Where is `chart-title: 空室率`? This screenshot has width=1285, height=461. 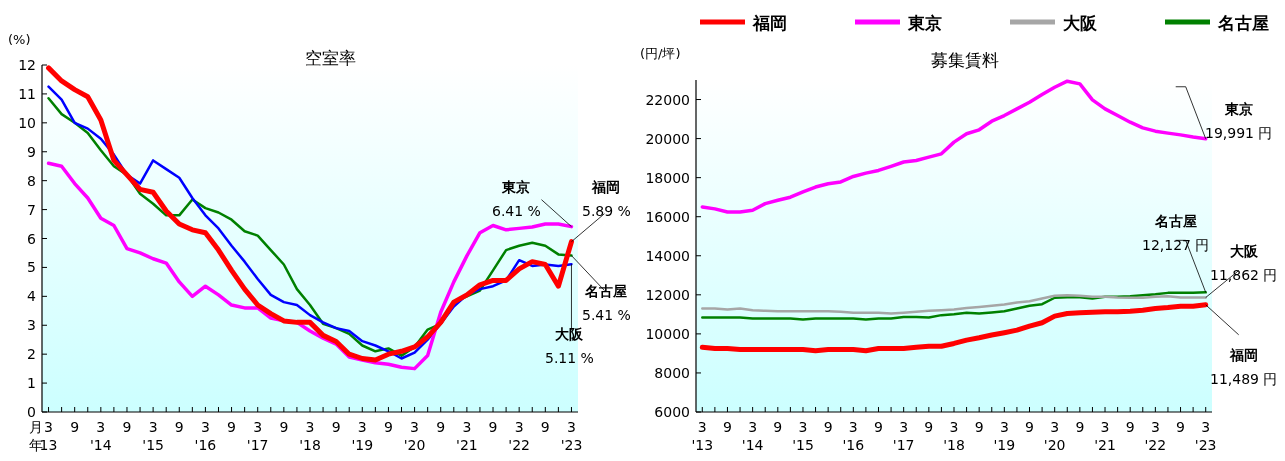 chart-title: 空室率 is located at coordinates (330, 58).